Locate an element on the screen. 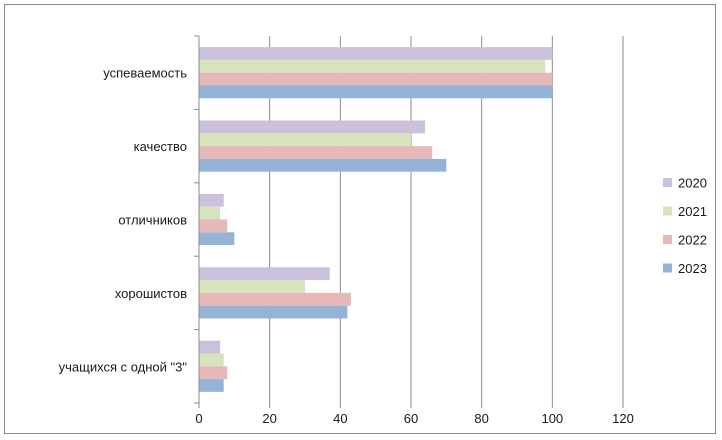  x-tick-label: 60 is located at coordinates (411, 418).